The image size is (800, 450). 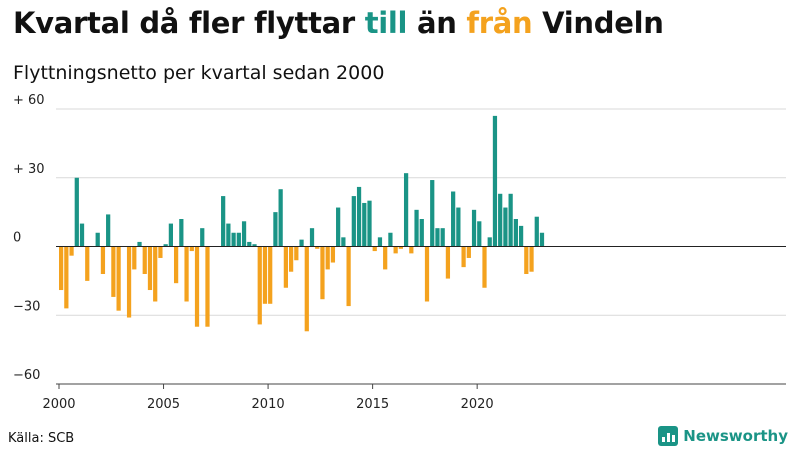 I want to click on x-tick-label: 2005, so click(x=163, y=404).